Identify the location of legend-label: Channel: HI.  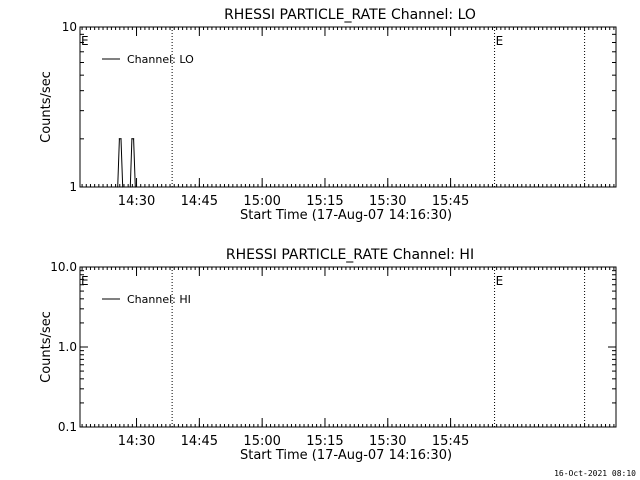
(159, 299).